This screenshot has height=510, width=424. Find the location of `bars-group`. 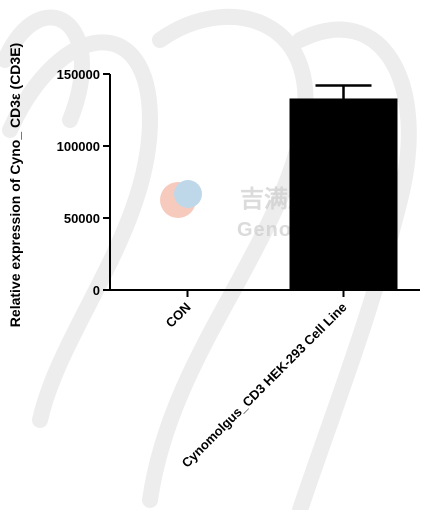

bars-group is located at coordinates (343, 187).